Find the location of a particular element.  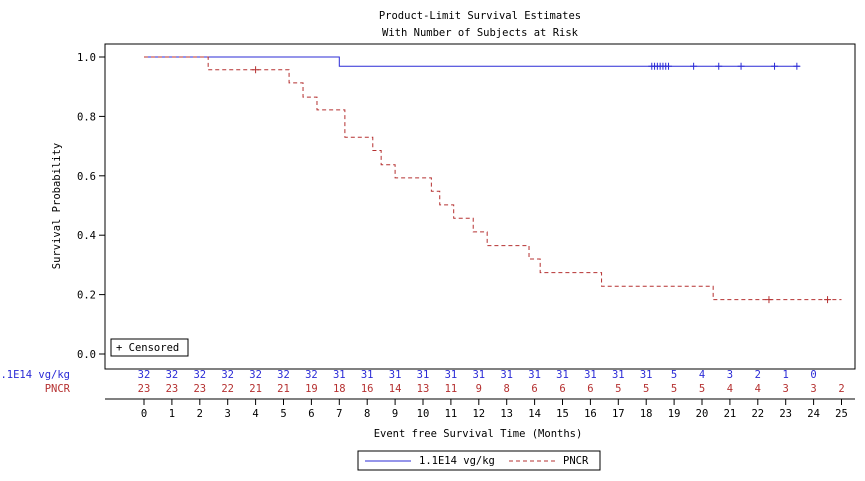

x-tick-label: 3 is located at coordinates (228, 414).